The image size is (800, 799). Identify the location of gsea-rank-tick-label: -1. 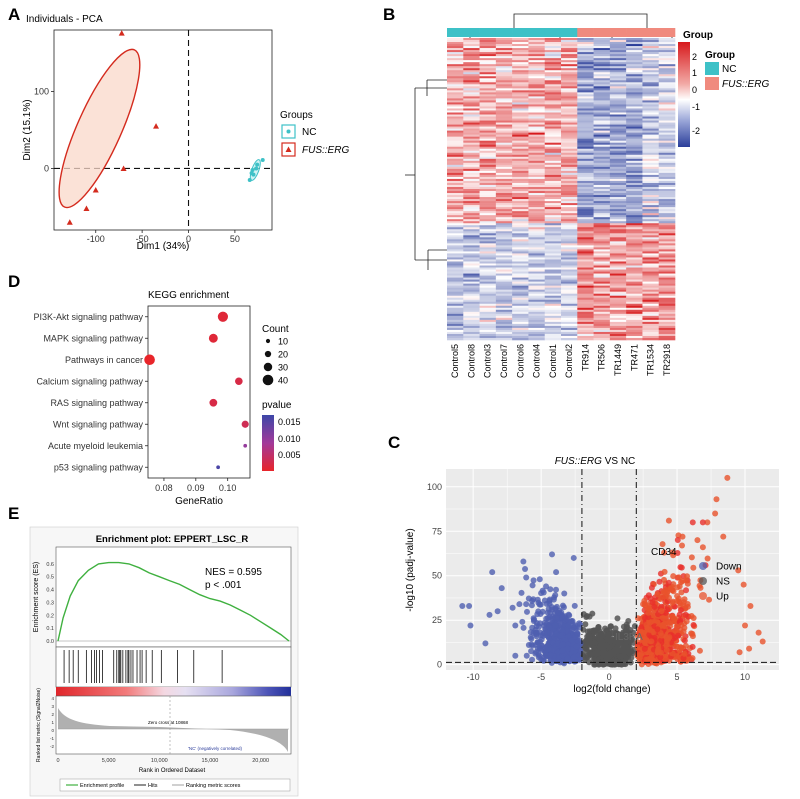
(52, 738).